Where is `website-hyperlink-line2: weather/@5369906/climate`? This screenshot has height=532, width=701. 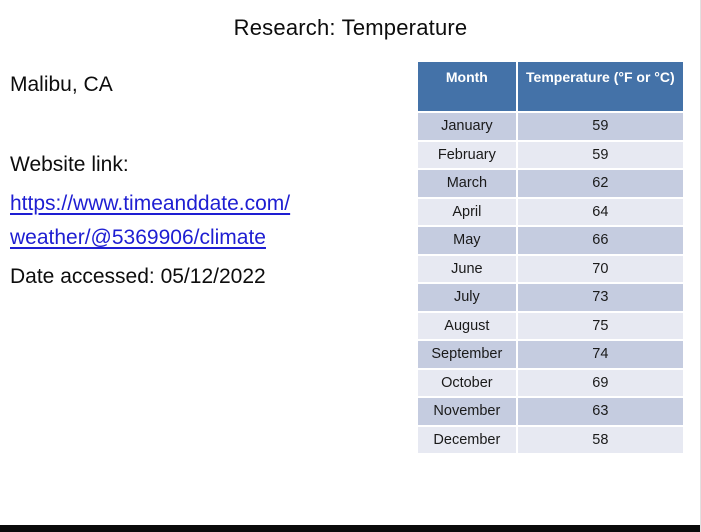
website-hyperlink-line2: weather/@5369906/climate is located at coordinates (138, 237).